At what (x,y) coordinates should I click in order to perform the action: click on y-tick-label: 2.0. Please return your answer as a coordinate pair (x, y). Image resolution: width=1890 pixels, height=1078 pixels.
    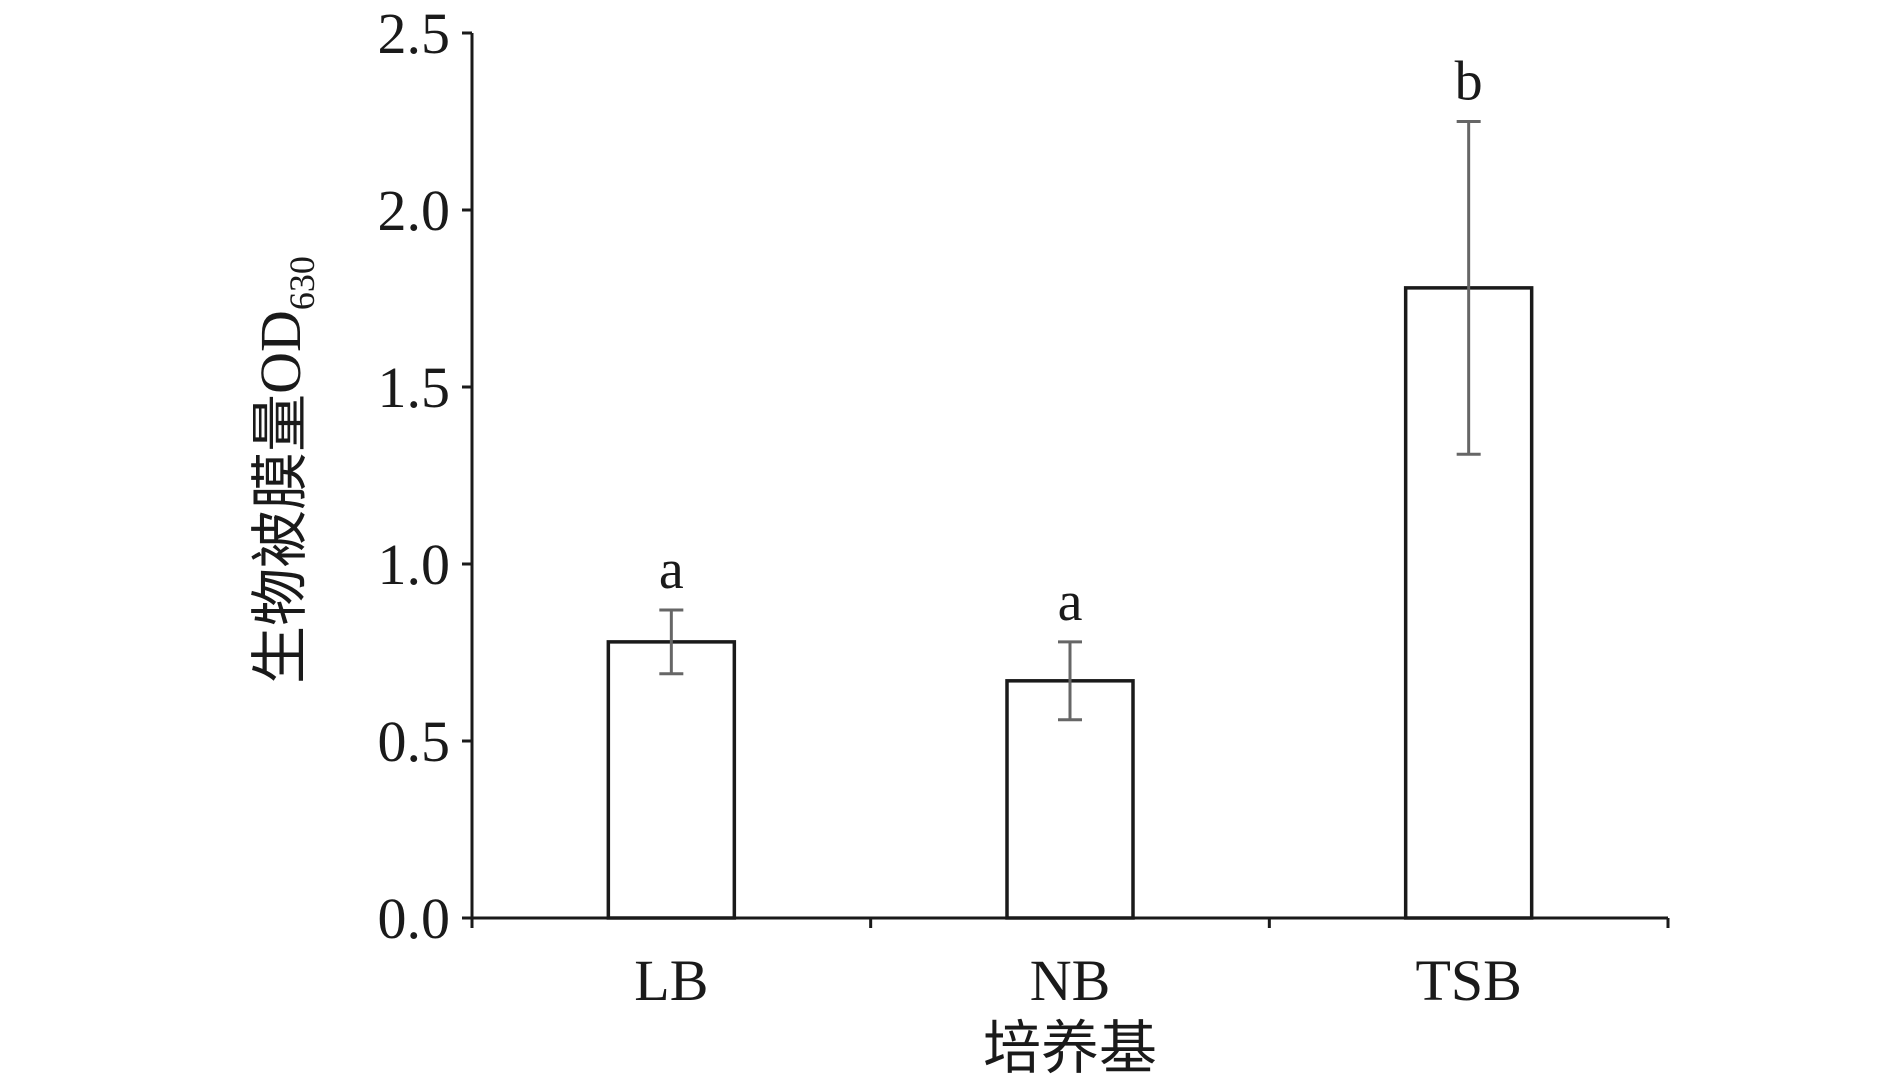
    Looking at the image, I should click on (414, 210).